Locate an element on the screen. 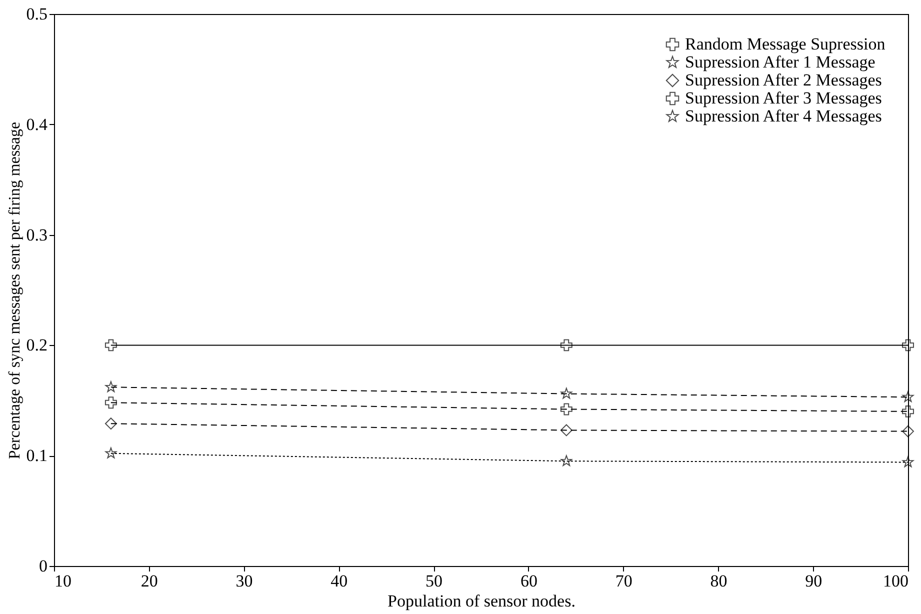 This screenshot has height=614, width=921. x-tick-label: 60 is located at coordinates (529, 581).